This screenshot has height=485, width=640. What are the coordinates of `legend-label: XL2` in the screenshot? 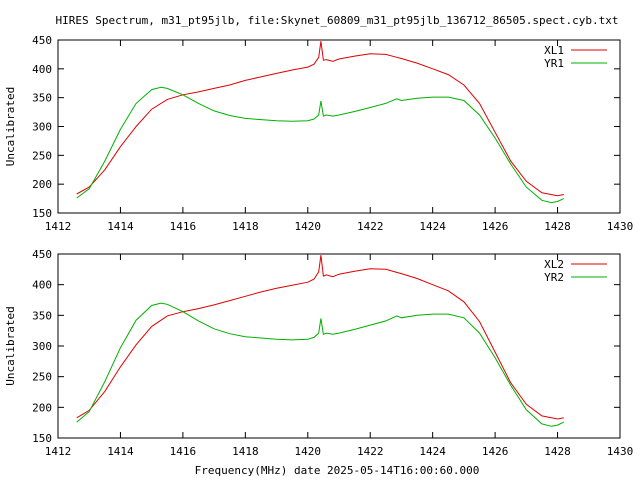 It's located at (554, 264).